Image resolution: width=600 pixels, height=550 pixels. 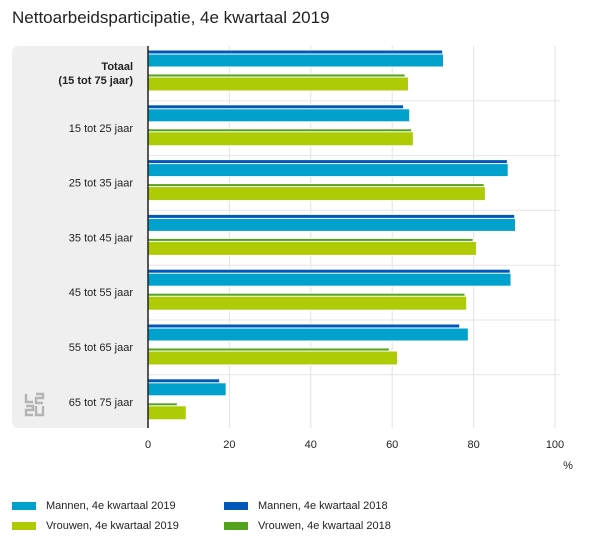 What do you see at coordinates (555, 445) in the screenshot?
I see `x-tick-label: 100` at bounding box center [555, 445].